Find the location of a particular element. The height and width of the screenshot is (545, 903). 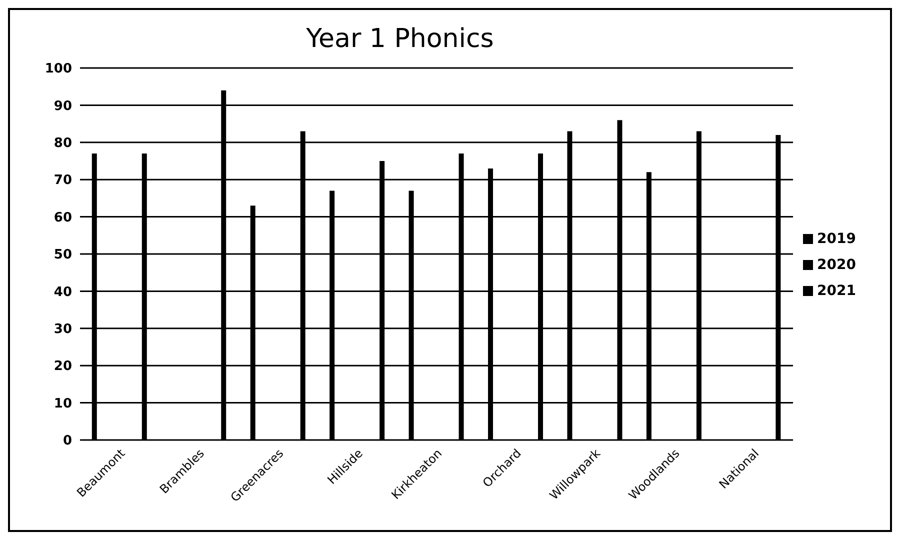

y-tick-label: 100 is located at coordinates (58, 69).